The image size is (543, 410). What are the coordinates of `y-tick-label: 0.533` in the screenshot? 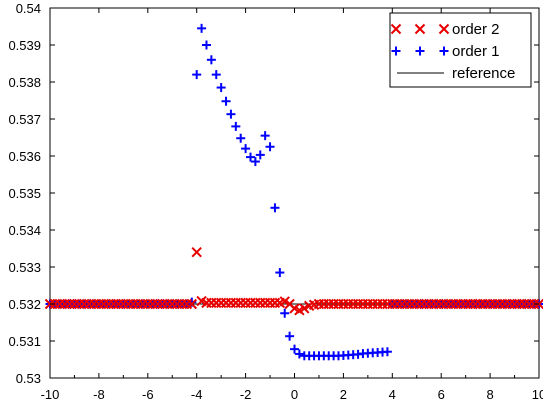 It's located at (24, 267).